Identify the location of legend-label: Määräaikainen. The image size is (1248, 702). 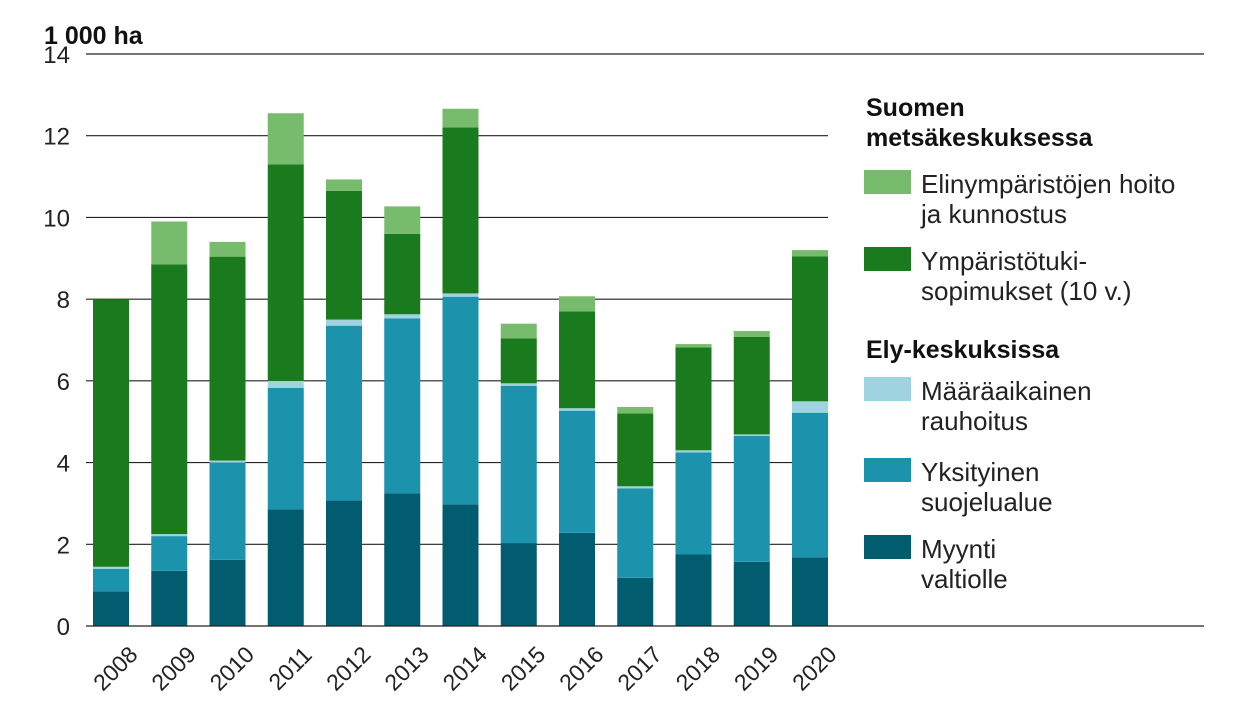
(1006, 391).